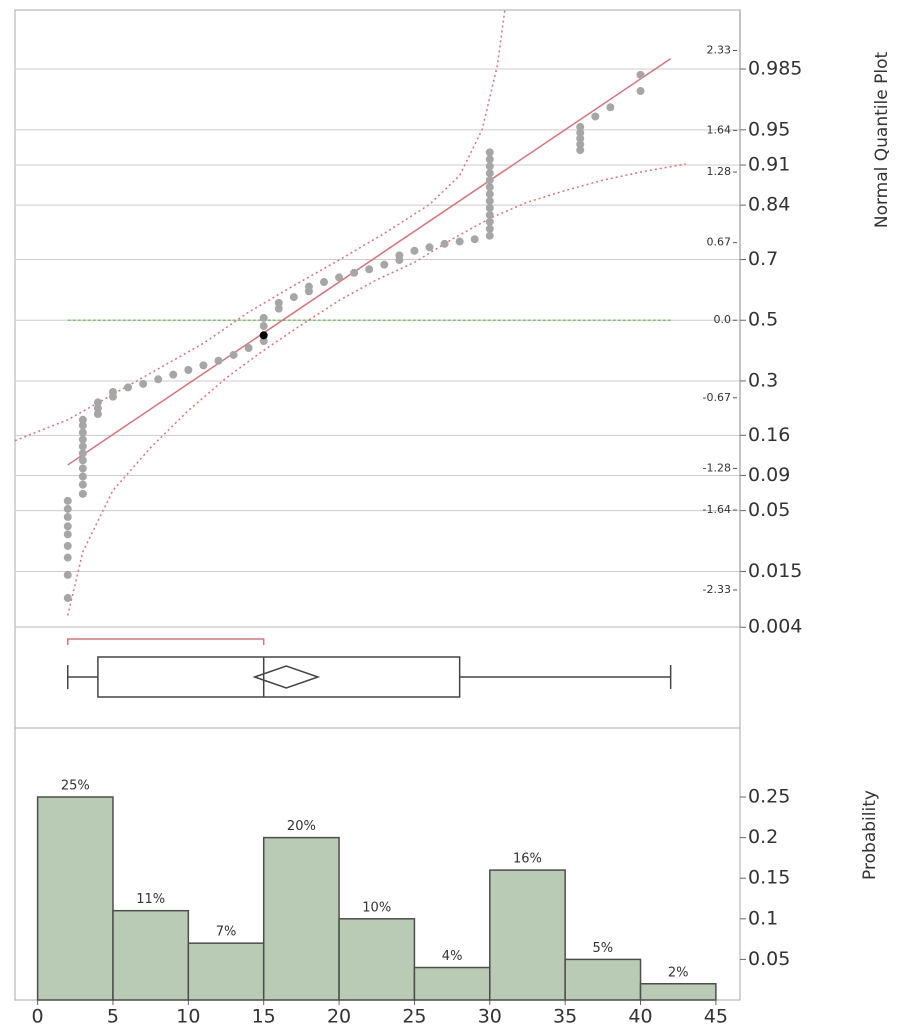 The width and height of the screenshot is (898, 1031). What do you see at coordinates (38, 1017) in the screenshot?
I see `x-tick-label: 0` at bounding box center [38, 1017].